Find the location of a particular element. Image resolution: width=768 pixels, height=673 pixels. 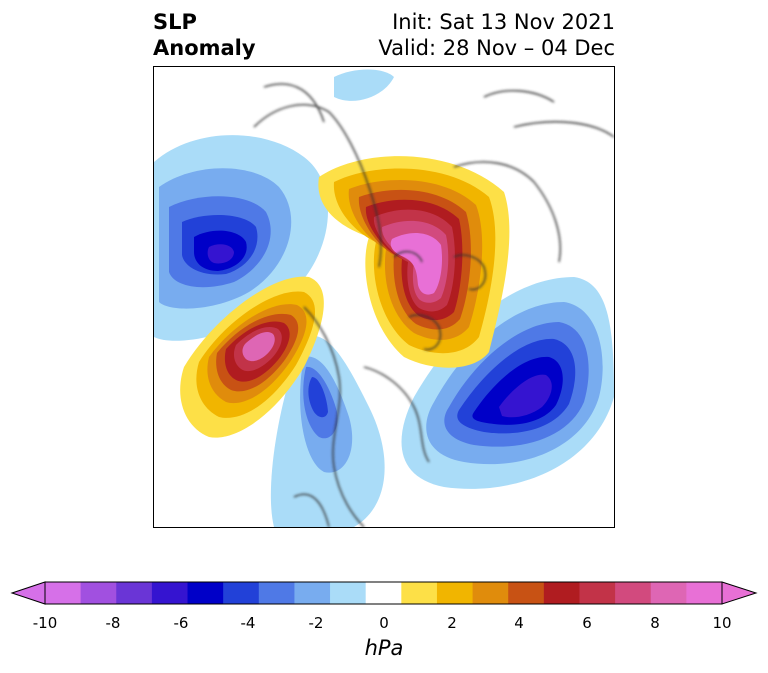

colorbar is located at coordinates (384, 593).